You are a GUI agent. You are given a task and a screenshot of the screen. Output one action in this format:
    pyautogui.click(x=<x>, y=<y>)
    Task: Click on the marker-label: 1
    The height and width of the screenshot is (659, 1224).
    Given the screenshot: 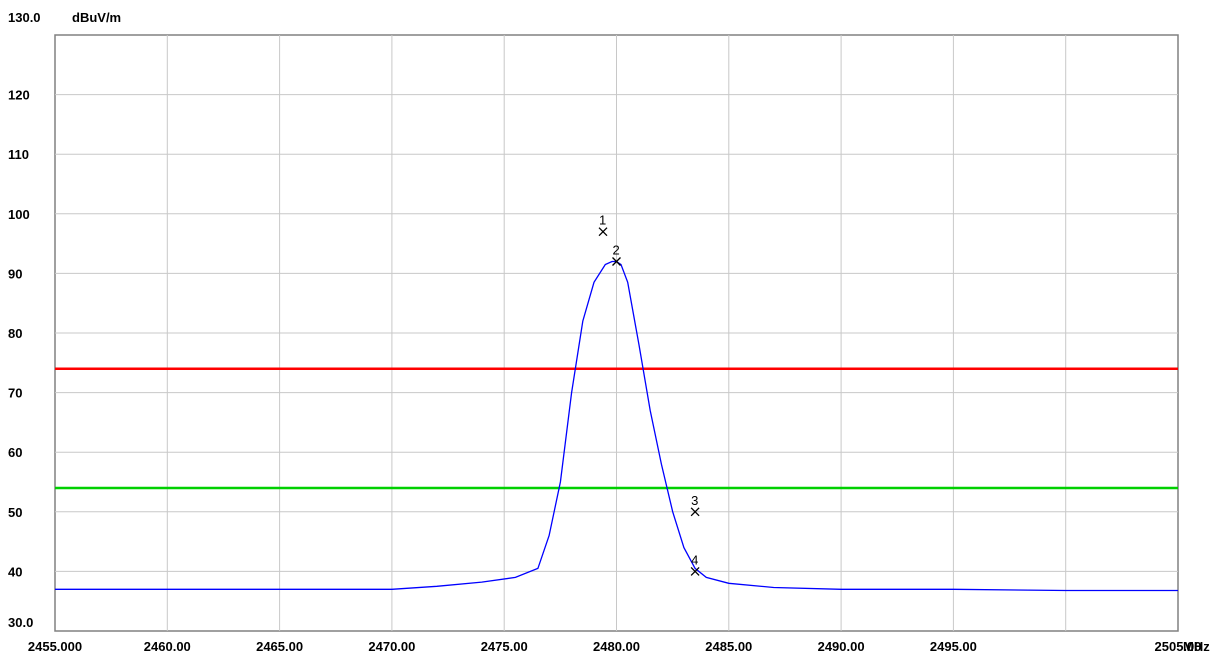 What is the action you would take?
    pyautogui.click(x=602, y=220)
    